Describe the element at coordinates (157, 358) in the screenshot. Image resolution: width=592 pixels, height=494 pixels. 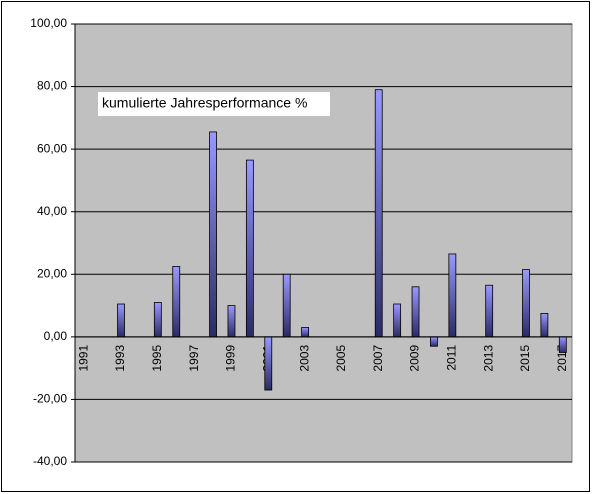
I see `x-tick-label: 1995` at that location.